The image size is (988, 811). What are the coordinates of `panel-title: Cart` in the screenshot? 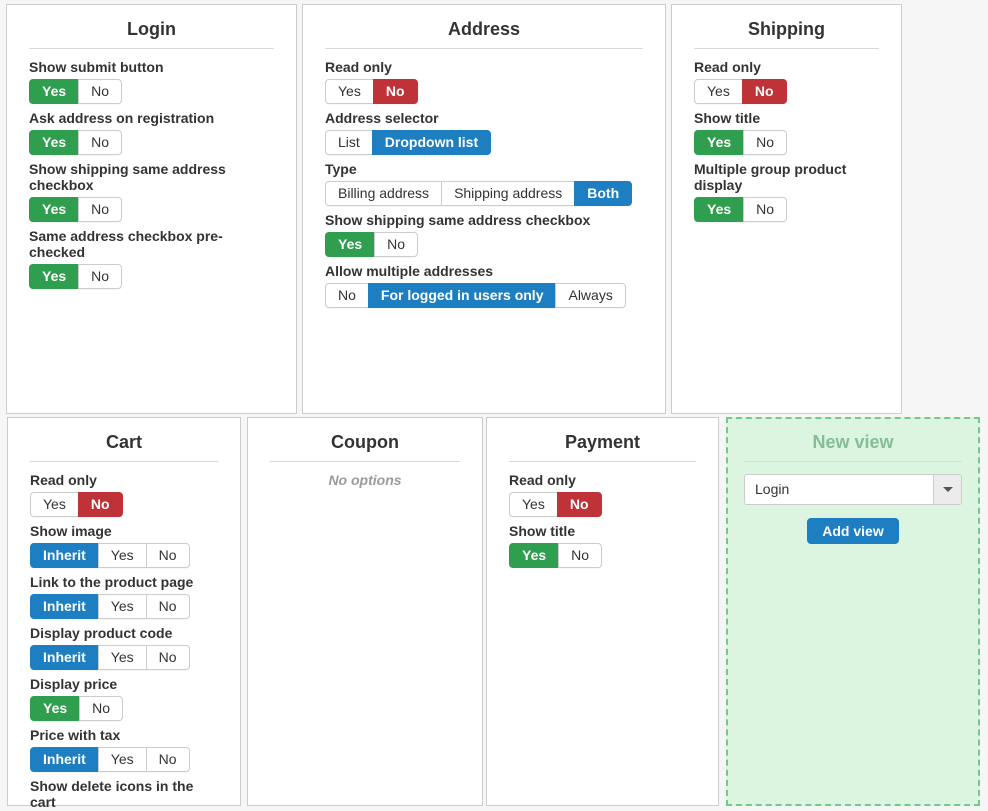 It's located at (123, 442).